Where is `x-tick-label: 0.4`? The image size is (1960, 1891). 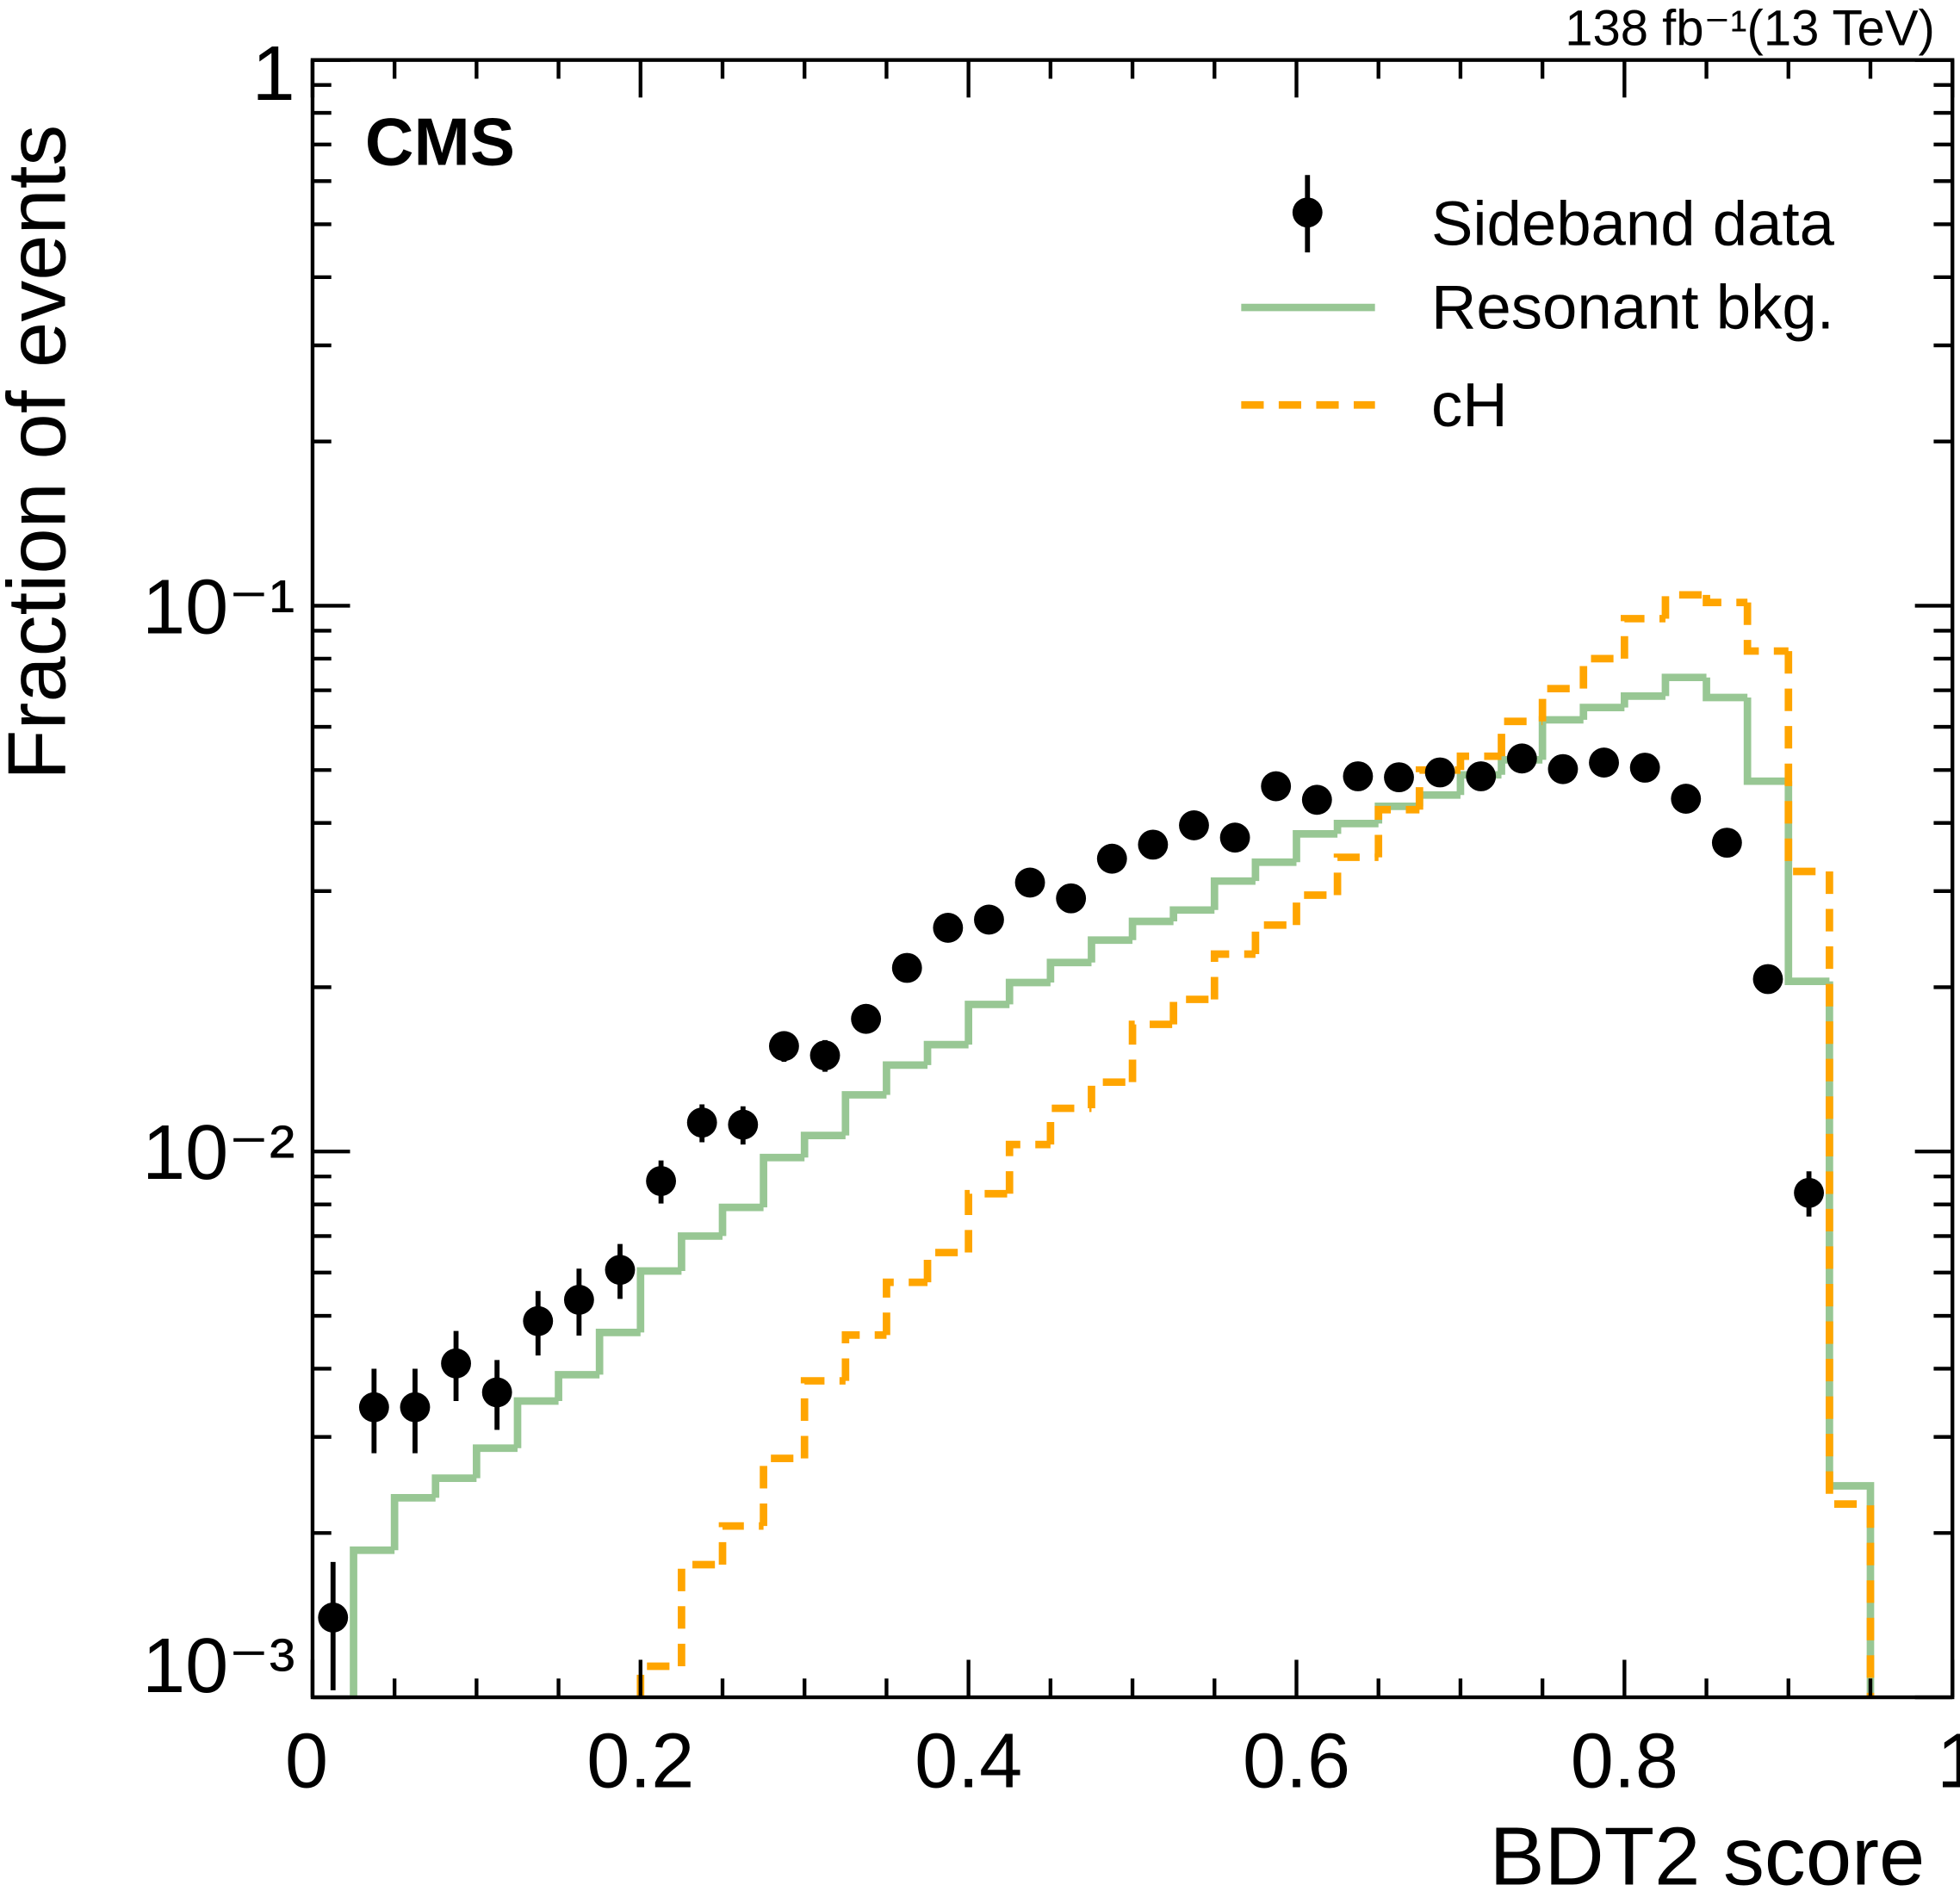 x-tick-label: 0.4 is located at coordinates (968, 1762).